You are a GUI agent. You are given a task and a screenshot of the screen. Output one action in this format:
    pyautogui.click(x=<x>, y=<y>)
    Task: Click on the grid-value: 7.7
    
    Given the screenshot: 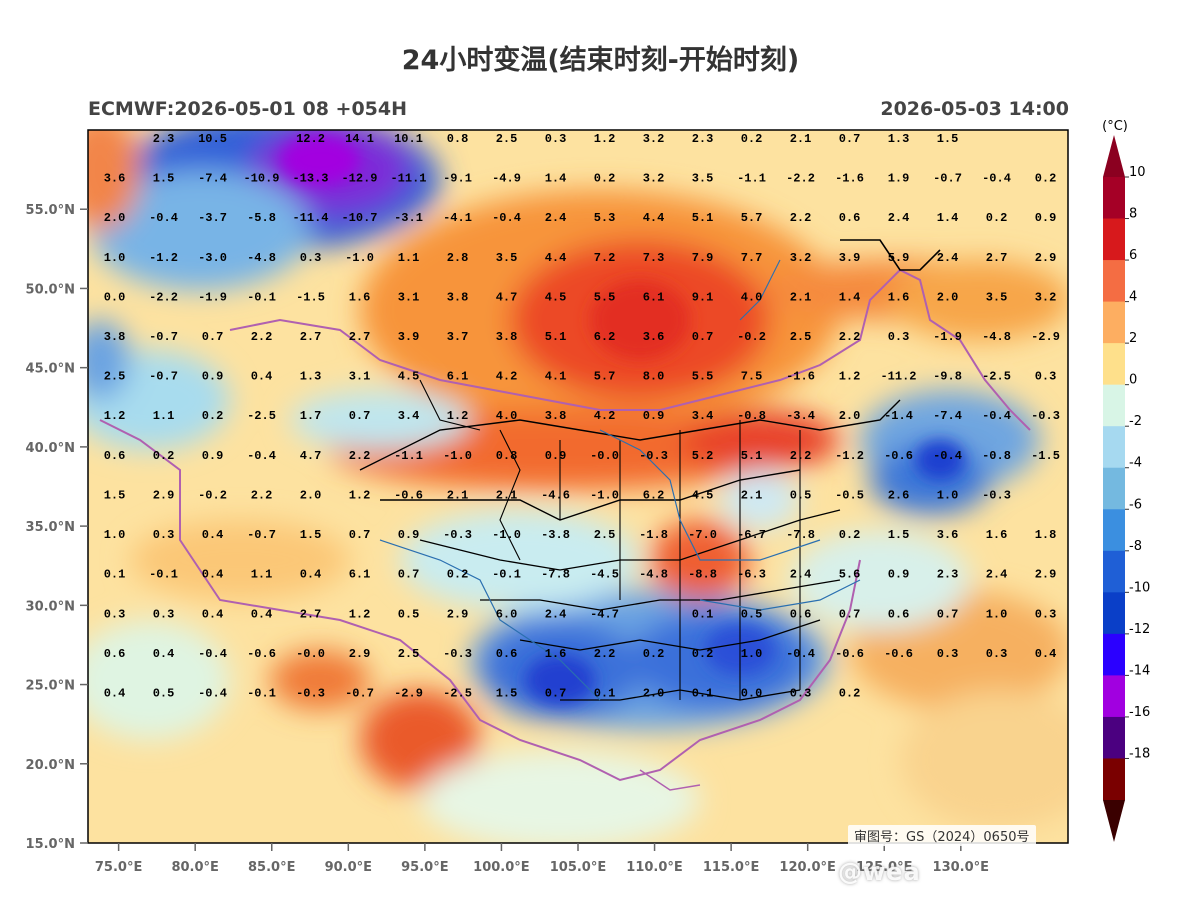 What is the action you would take?
    pyautogui.click(x=752, y=258)
    